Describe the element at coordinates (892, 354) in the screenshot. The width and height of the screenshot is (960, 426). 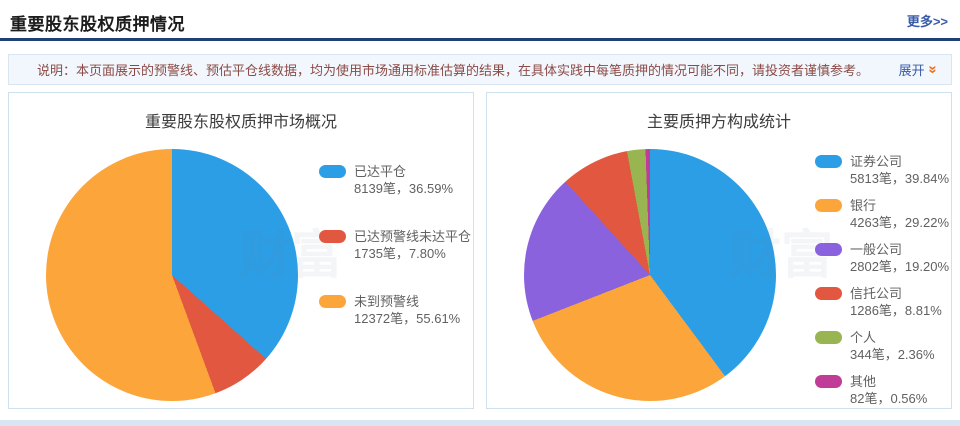
I see `legend-value: 344笔，2.36%` at that location.